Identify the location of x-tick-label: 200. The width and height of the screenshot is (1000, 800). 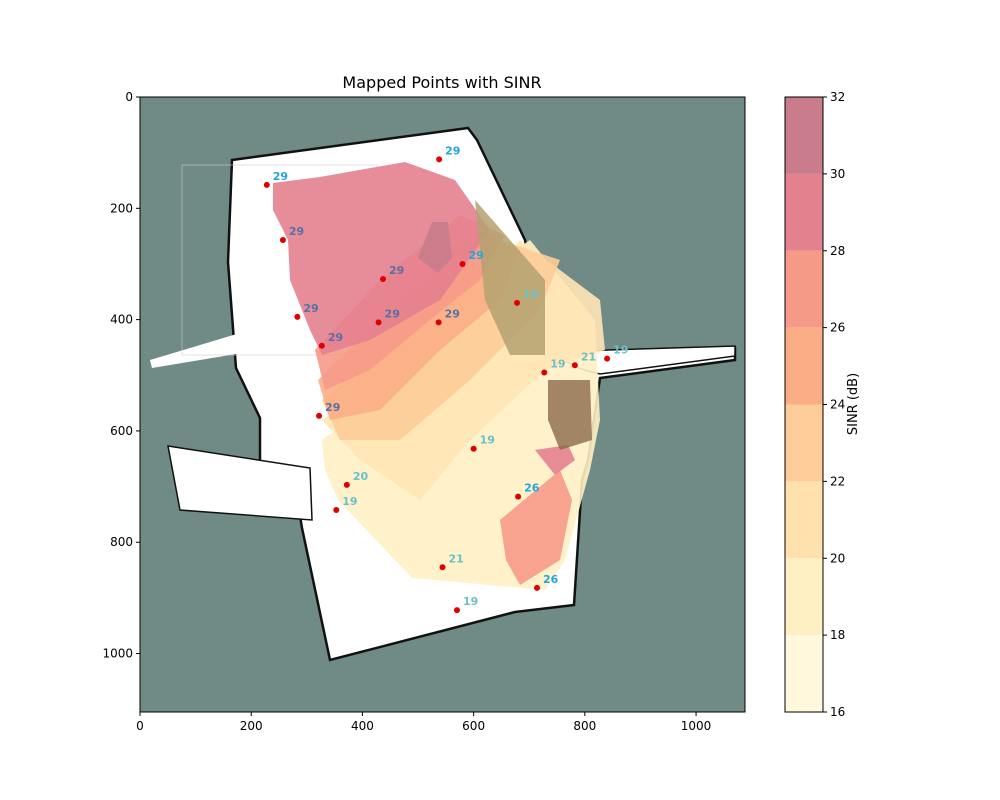
(251, 726).